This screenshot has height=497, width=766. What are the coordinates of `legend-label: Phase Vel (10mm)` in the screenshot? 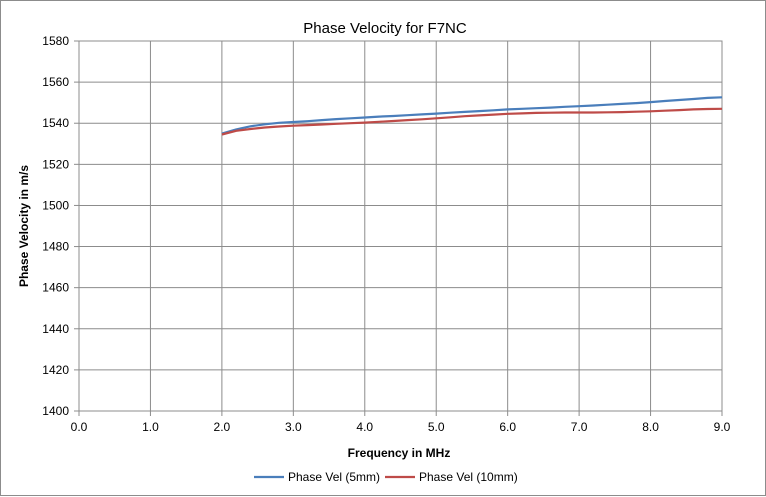 It's located at (468, 477).